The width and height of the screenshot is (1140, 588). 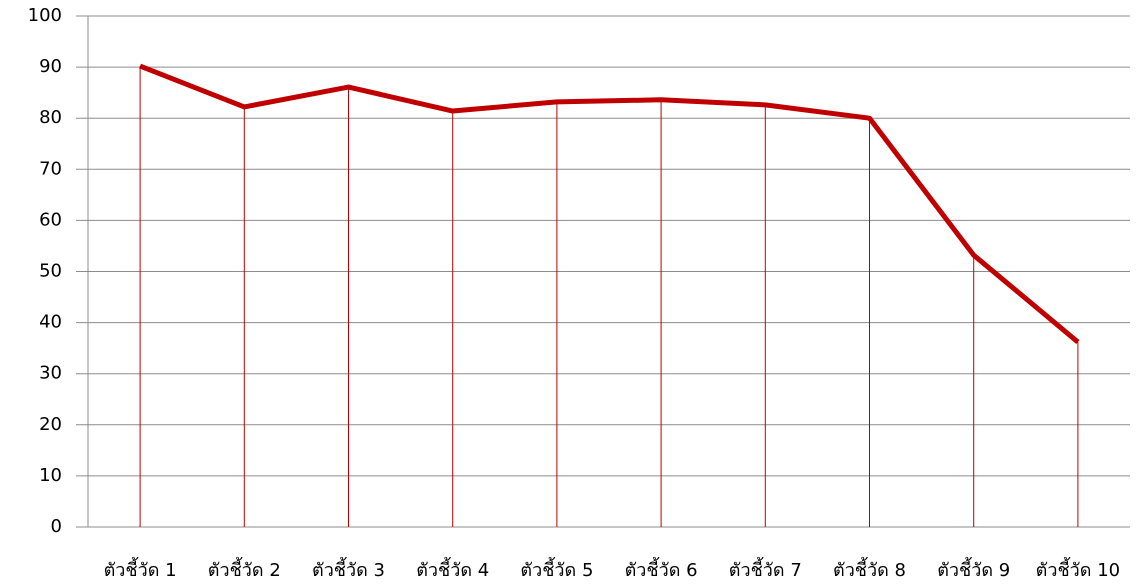 What do you see at coordinates (50, 117) in the screenshot?
I see `y-tick-label: 80` at bounding box center [50, 117].